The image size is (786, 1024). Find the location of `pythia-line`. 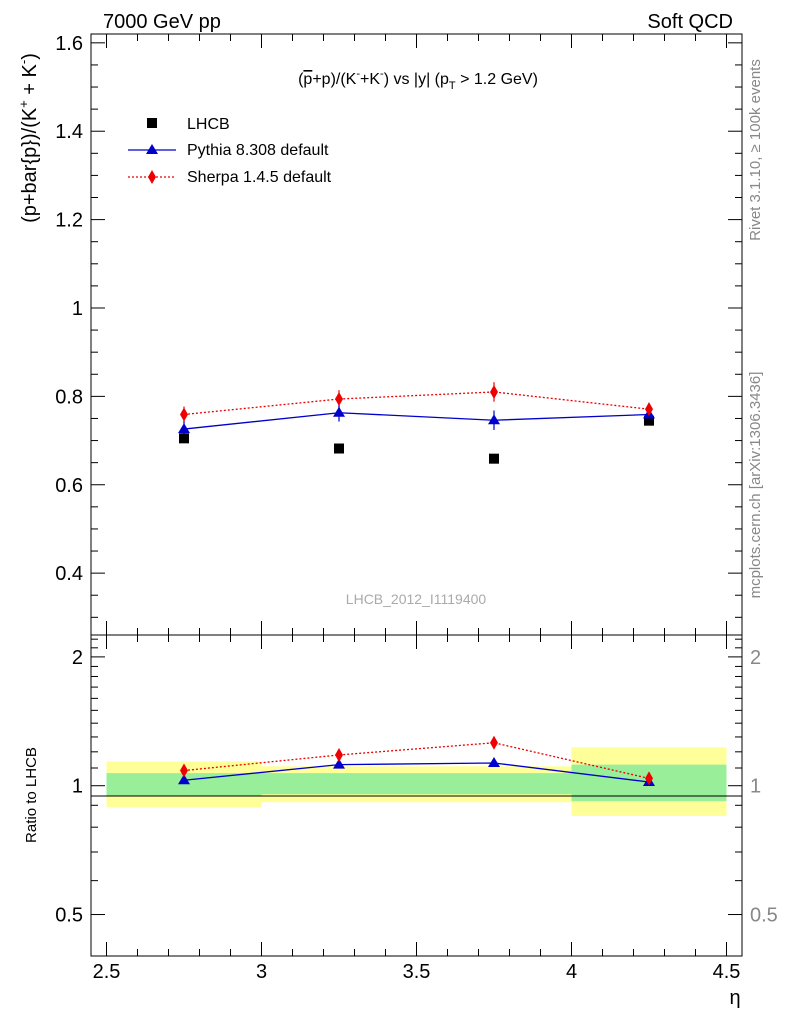

pythia-line is located at coordinates (416, 421).